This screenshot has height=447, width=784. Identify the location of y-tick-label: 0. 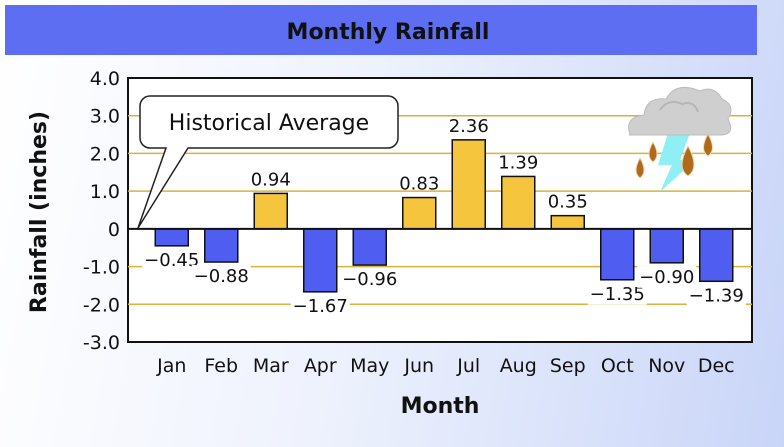
(114, 230).